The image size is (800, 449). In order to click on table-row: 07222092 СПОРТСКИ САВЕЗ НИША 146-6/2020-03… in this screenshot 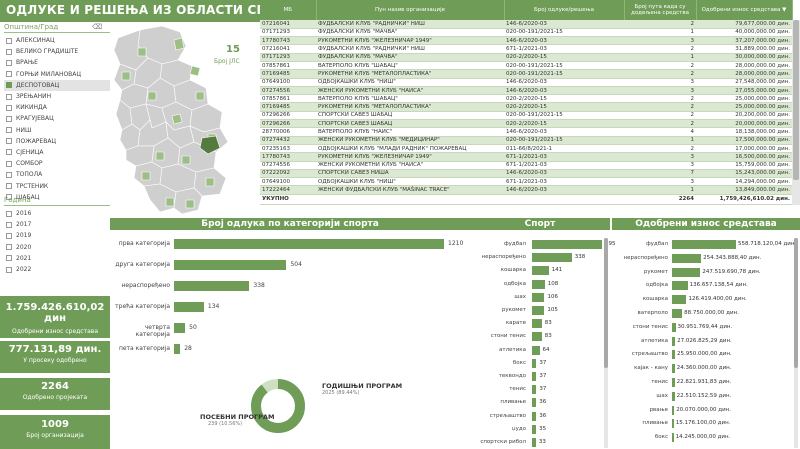, I will do `click(526, 174)`.